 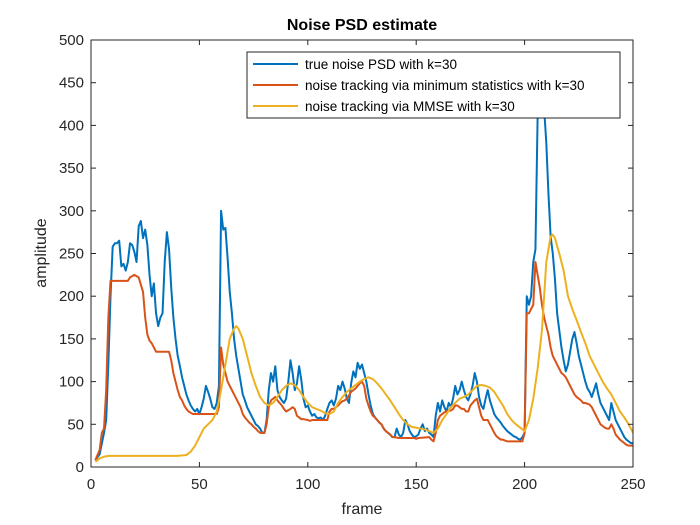 What do you see at coordinates (91, 484) in the screenshot?
I see `x-tick-label: 0` at bounding box center [91, 484].